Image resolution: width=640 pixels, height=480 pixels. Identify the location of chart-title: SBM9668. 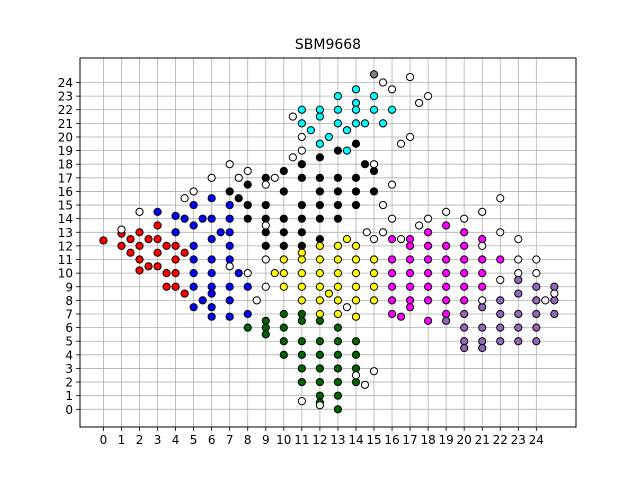
(328, 45).